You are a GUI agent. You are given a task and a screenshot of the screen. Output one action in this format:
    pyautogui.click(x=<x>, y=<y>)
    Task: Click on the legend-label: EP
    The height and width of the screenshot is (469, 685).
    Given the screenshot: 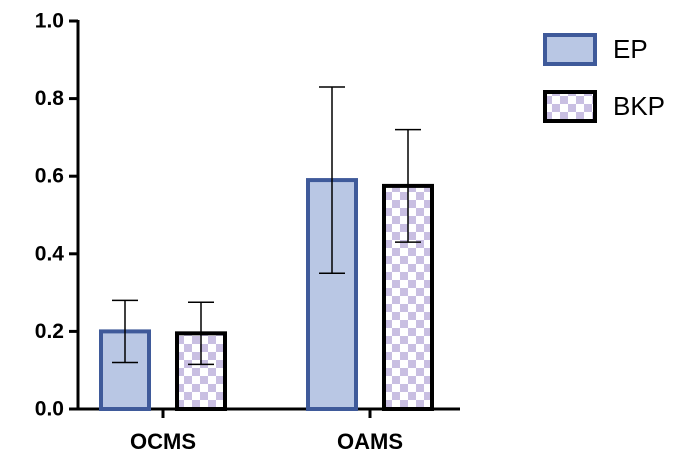 What is the action you would take?
    pyautogui.click(x=630, y=49)
    